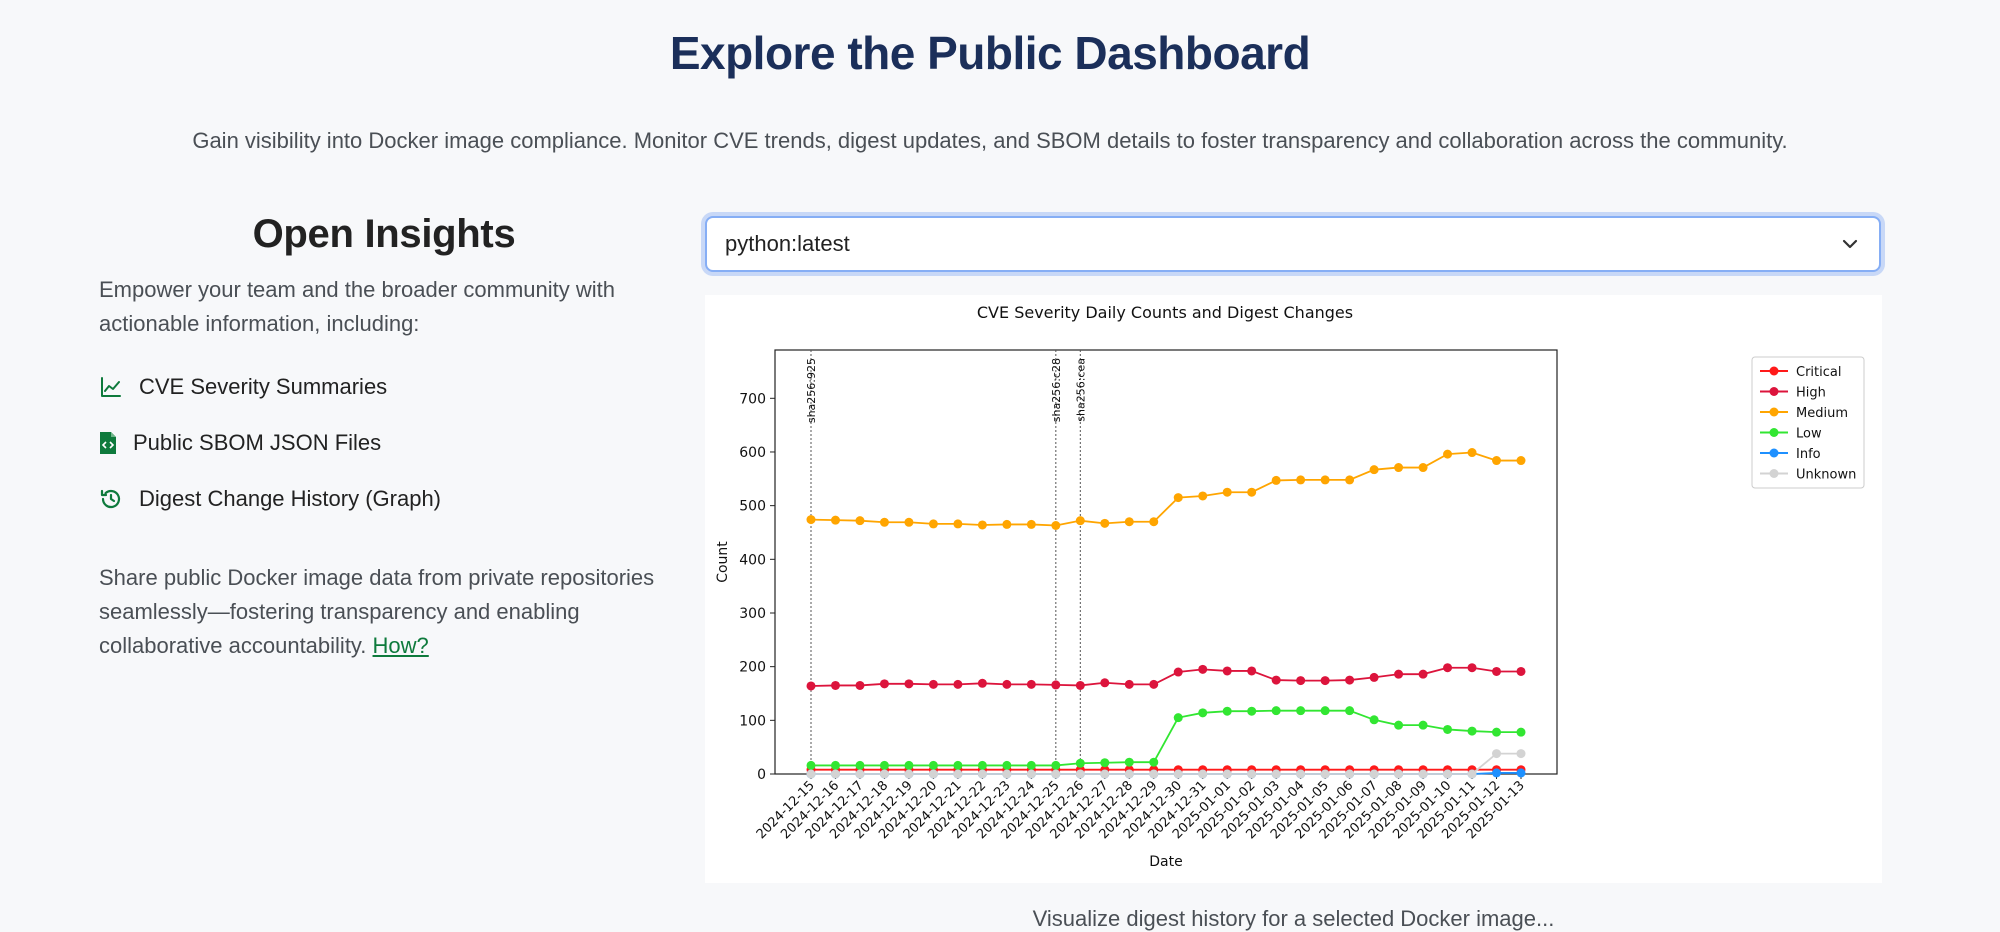 The width and height of the screenshot is (2000, 932). Describe the element at coordinates (263, 386) in the screenshot. I see `feature-label: CVE Severity Summaries` at that location.